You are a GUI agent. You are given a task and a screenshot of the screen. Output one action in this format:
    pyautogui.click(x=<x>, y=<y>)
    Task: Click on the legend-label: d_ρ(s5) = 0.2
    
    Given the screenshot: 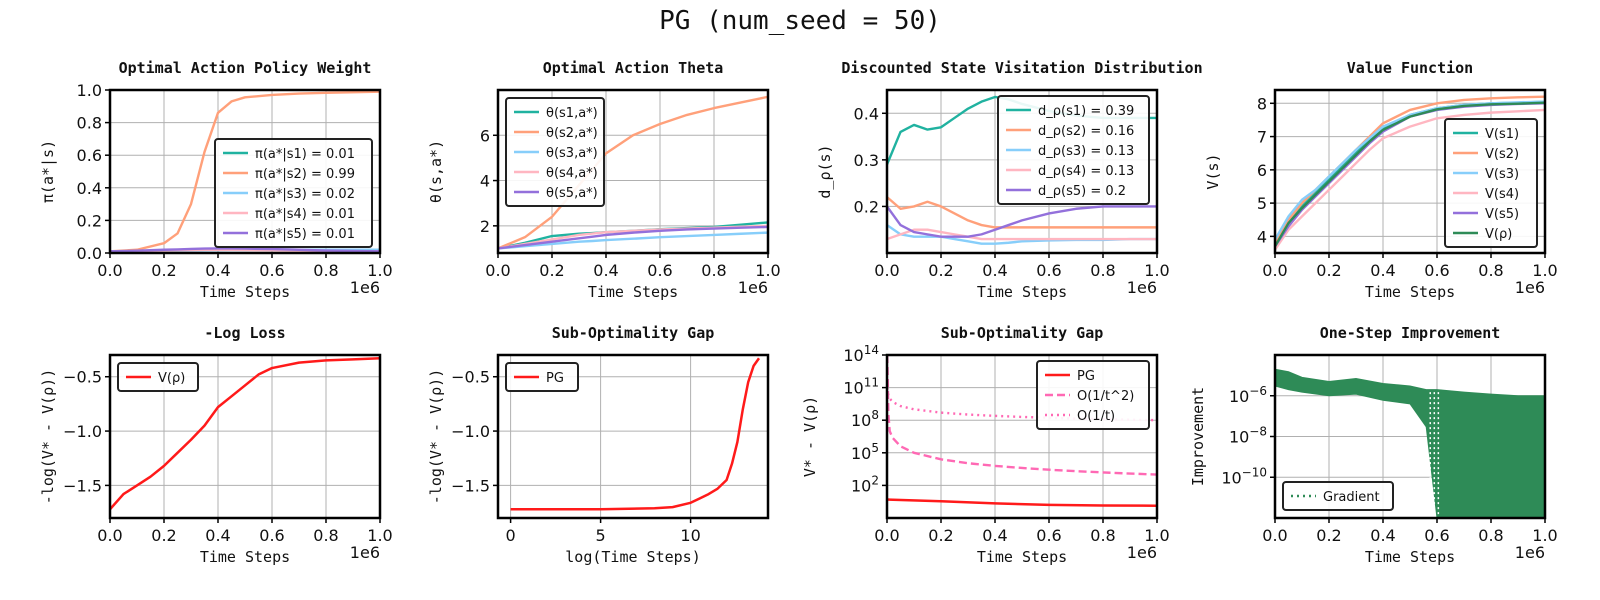 What is the action you would take?
    pyautogui.click(x=1082, y=191)
    